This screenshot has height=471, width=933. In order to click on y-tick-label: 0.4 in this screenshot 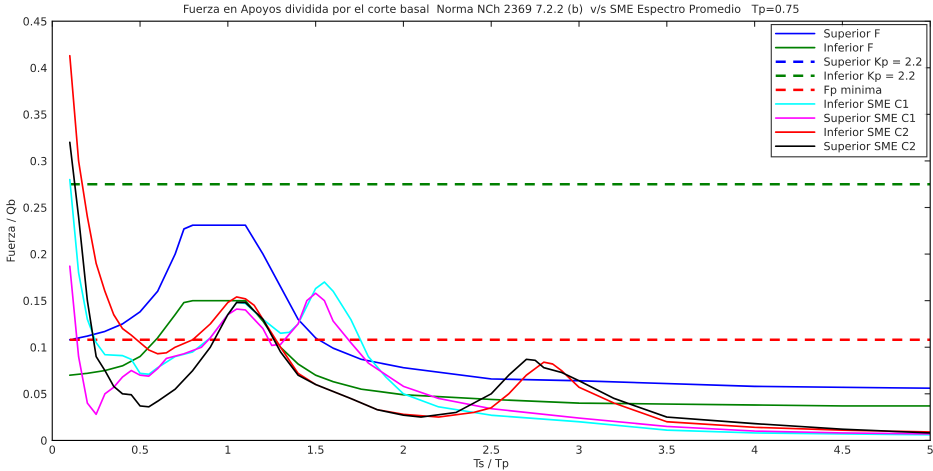, I will do `click(38, 68)`.